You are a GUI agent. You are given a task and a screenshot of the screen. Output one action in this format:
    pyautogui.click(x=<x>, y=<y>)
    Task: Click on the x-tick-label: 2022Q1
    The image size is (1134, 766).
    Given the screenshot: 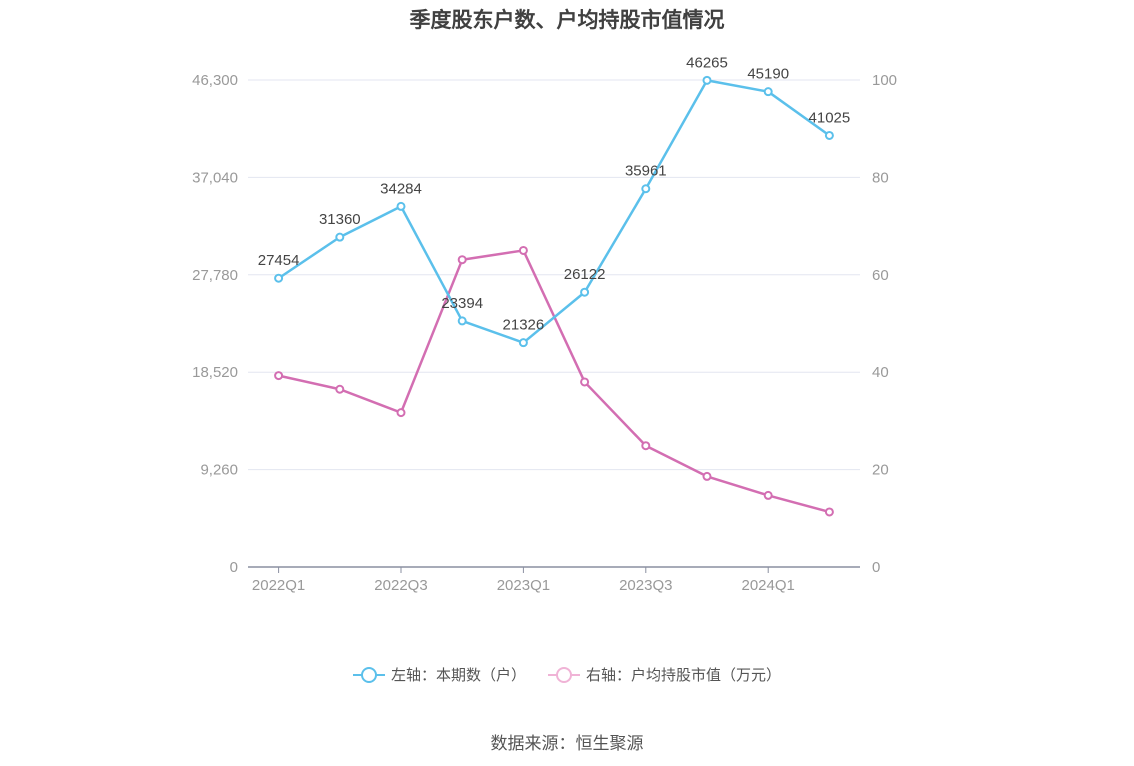 What is the action you would take?
    pyautogui.click(x=278, y=585)
    